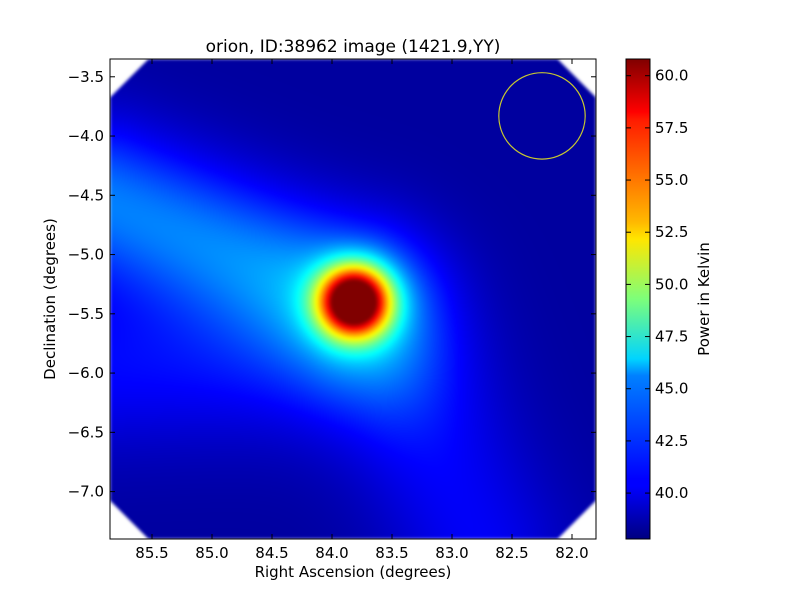 This screenshot has width=800, height=600. Describe the element at coordinates (391, 553) in the screenshot. I see `x-tick-label: 83.5` at that location.